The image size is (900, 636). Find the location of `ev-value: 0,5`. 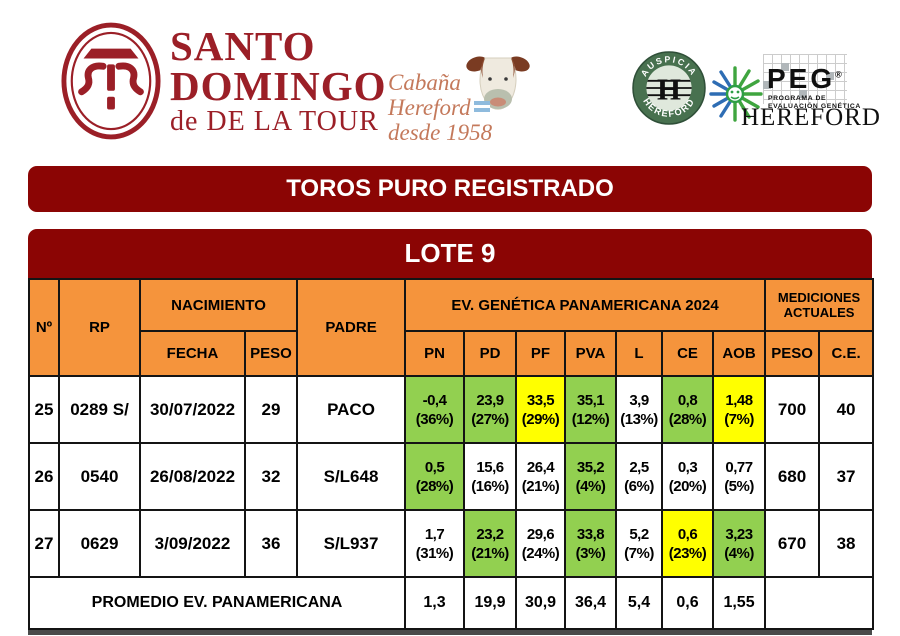

ev-value: 0,5 is located at coordinates (434, 467).